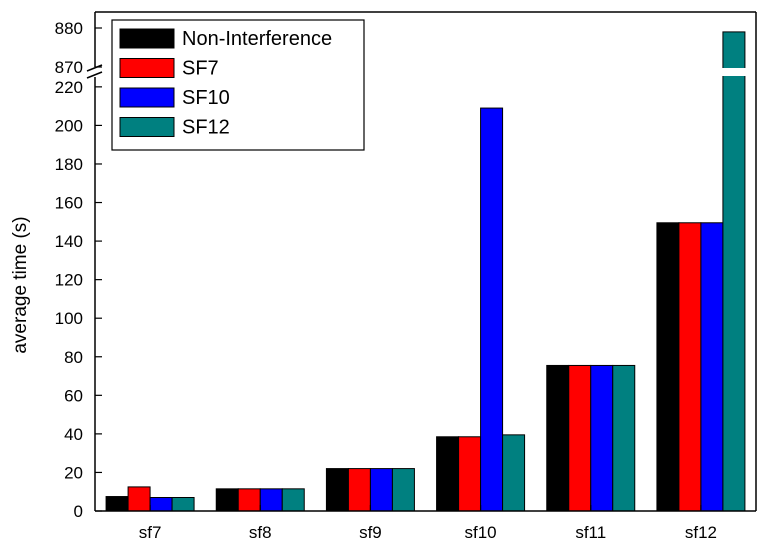 The image size is (772, 557). Describe the element at coordinates (370, 532) in the screenshot. I see `x-tick-label-sf9: sf9` at that location.